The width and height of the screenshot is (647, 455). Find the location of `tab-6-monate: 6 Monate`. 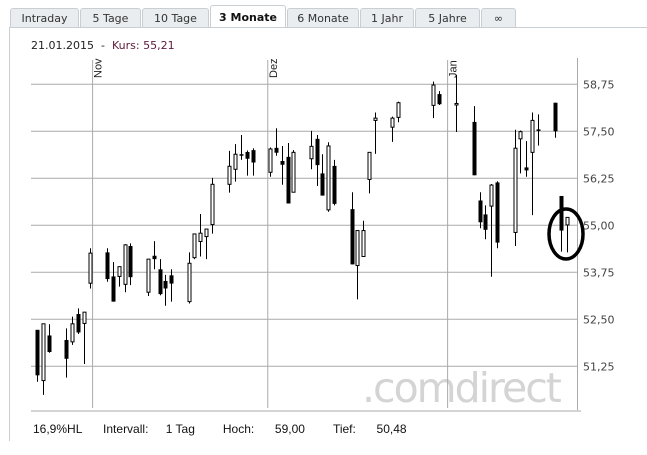

tab-6-monate: 6 Monate is located at coordinates (323, 17).